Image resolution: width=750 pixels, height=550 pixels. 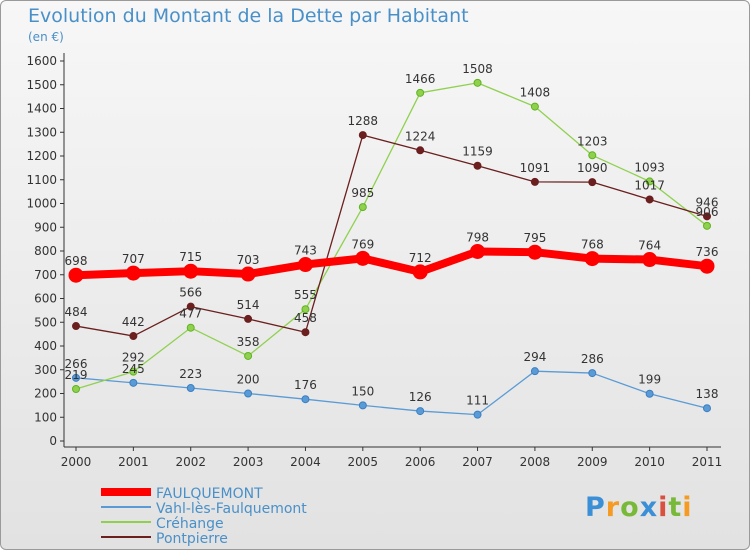 I want to click on y-tick-label: 100, so click(x=45, y=417).